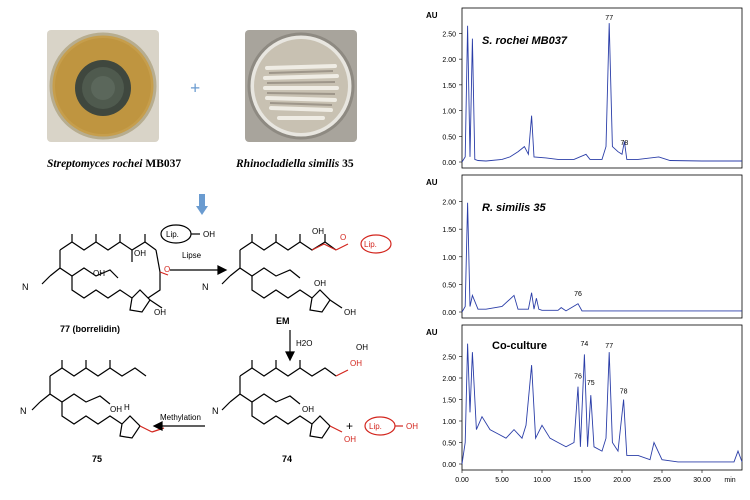  What do you see at coordinates (127, 407) in the screenshot?
I see `h-75: H` at bounding box center [127, 407].